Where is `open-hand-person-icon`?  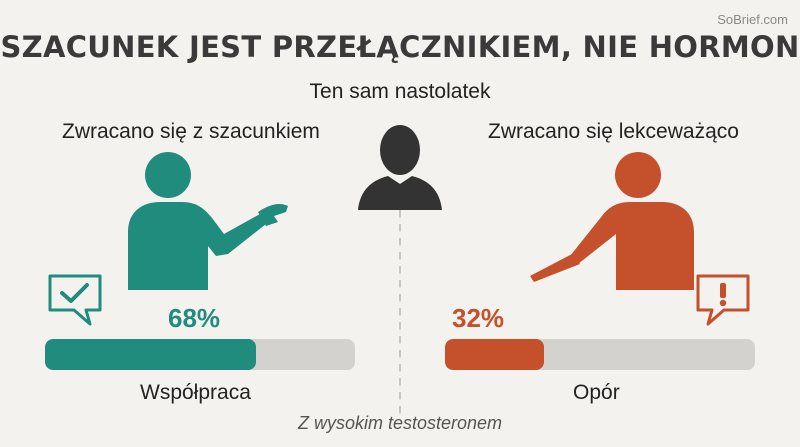 open-hand-person-icon is located at coordinates (208, 221).